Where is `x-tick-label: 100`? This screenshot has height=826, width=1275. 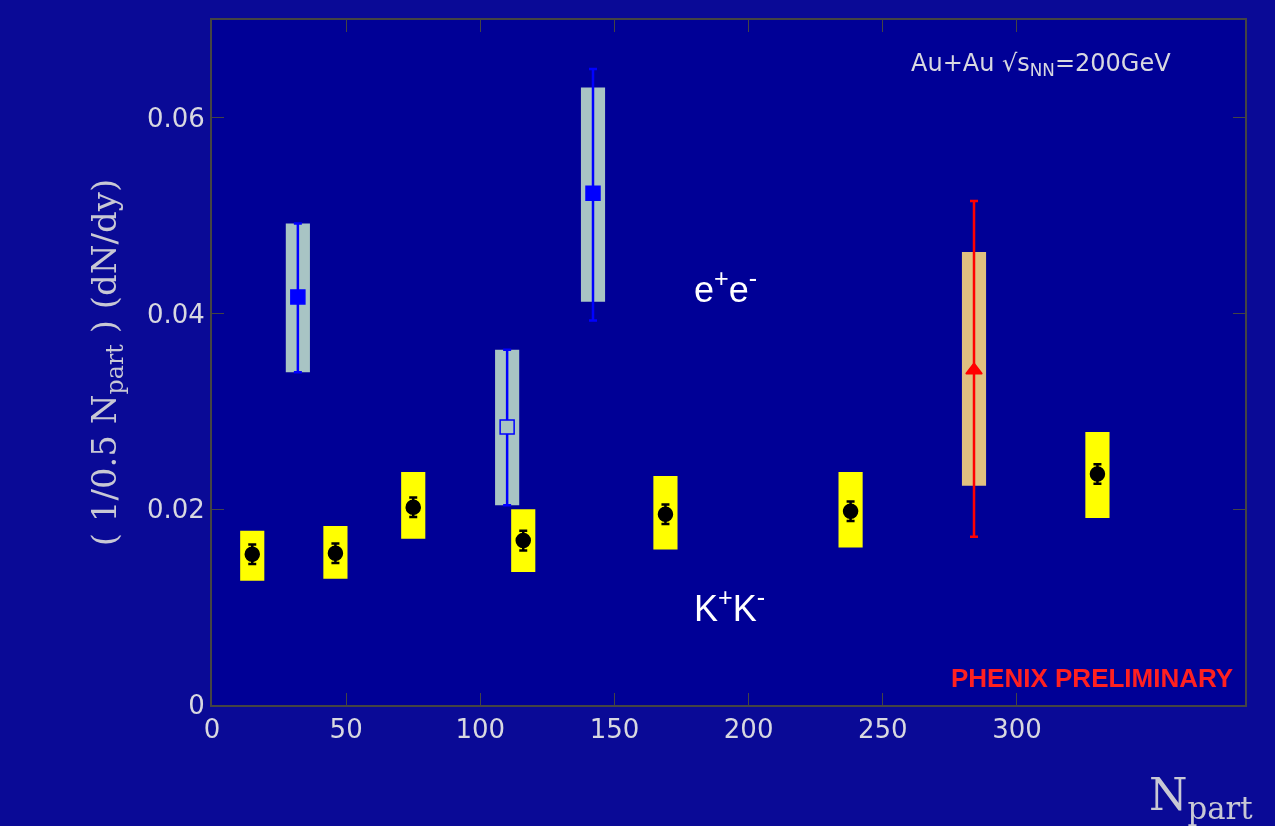 x-tick-label: 100 is located at coordinates (480, 729).